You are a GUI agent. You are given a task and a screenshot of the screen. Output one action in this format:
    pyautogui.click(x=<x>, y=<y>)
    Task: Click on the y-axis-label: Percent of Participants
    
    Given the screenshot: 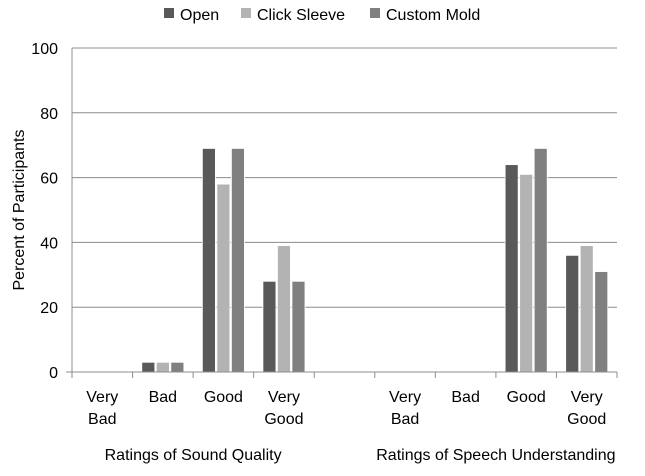 What is the action you would take?
    pyautogui.click(x=19, y=210)
    